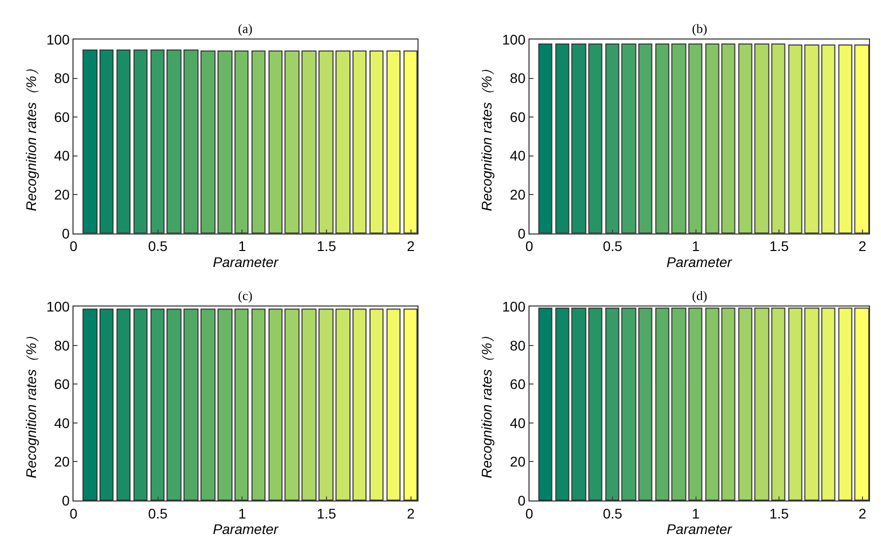 This screenshot has width=881, height=557. Describe the element at coordinates (245, 28) in the screenshot. I see `chart-title: (a)` at that location.